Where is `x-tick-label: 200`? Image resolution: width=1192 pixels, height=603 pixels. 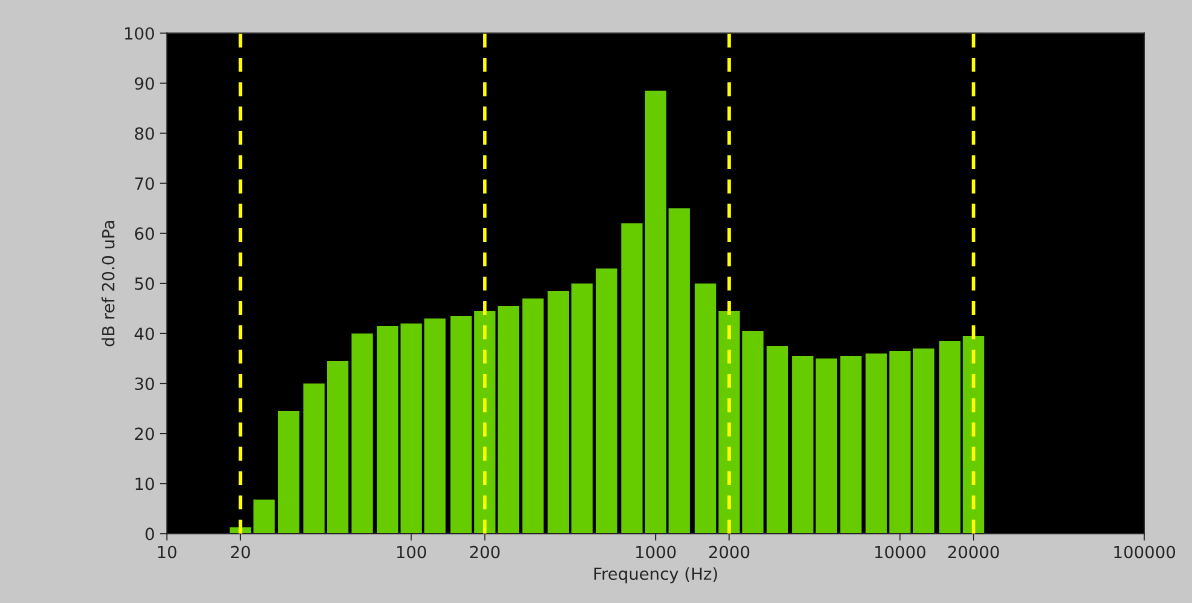
x-tick-label: 200 is located at coordinates (485, 552).